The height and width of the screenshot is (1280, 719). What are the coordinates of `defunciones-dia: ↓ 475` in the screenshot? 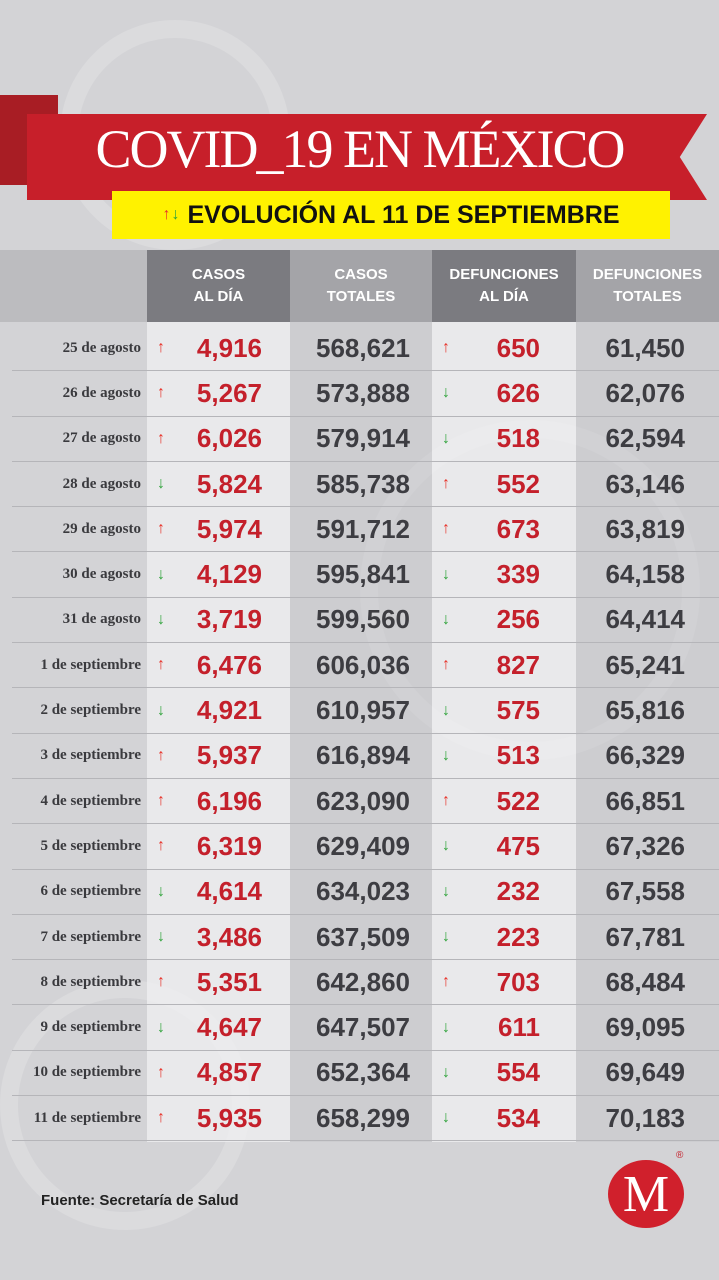 It's located at (504, 846).